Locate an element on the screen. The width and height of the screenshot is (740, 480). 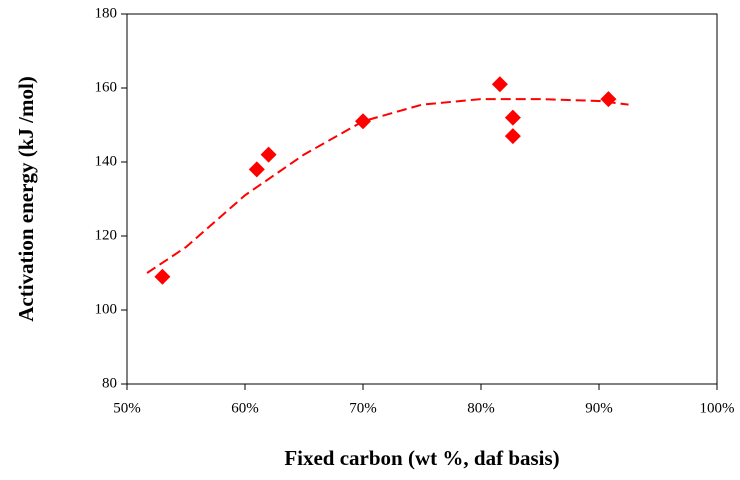
x-axis-title: Fixed carbon (wt %, daf basis) is located at coordinates (421, 458).